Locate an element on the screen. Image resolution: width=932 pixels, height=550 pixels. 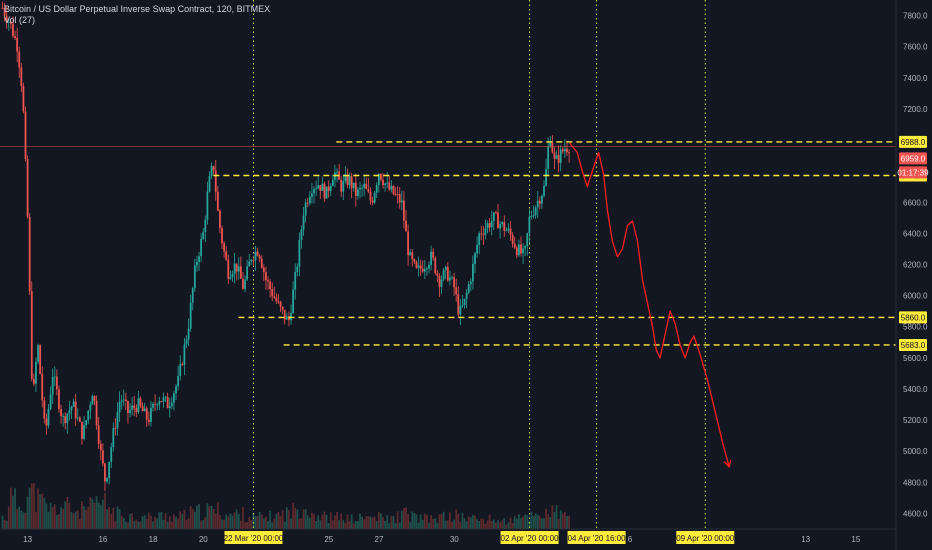
y-tick-label: 5800.0 is located at coordinates (915, 327).